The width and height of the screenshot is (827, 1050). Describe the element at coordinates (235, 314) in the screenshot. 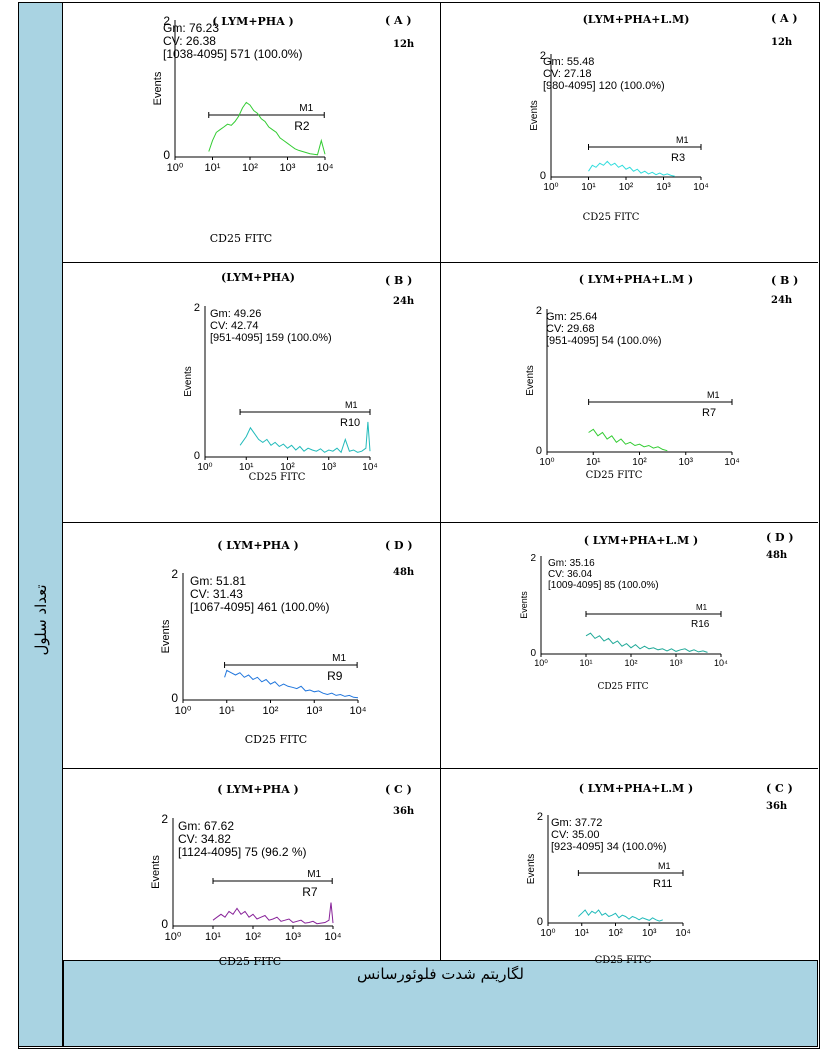

I see `stat-gm: Gm: 49.26` at that location.